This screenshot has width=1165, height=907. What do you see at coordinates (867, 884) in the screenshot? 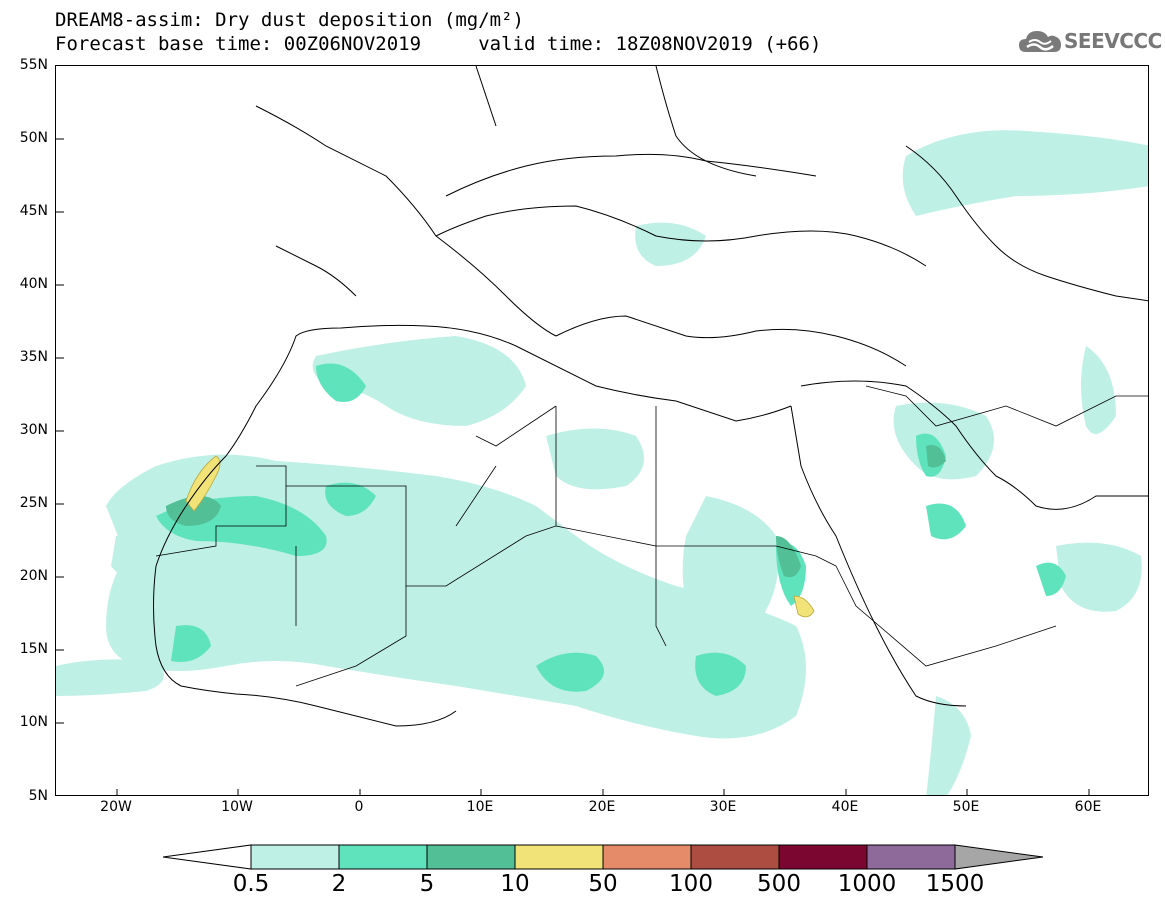
I see `colorbar-label: 1000` at bounding box center [867, 884].